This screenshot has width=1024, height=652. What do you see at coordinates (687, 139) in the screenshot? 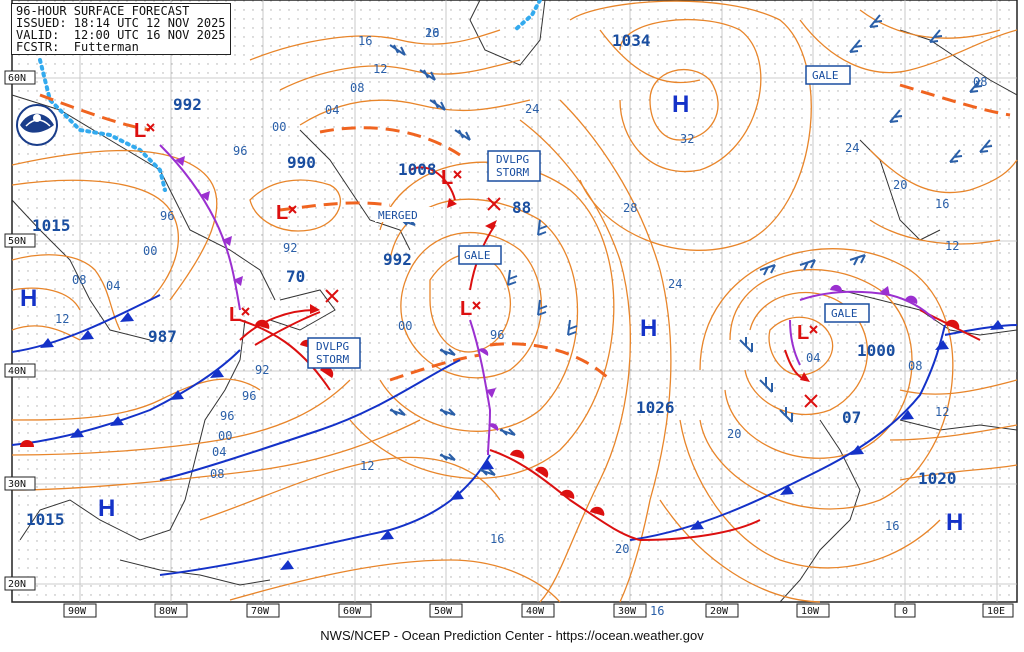
I see `isobar-label: 32` at bounding box center [687, 139].